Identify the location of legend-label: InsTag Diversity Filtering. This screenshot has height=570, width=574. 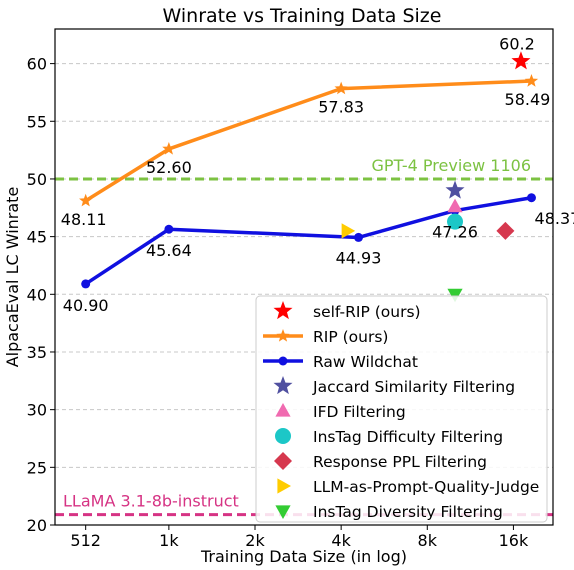
(408, 512).